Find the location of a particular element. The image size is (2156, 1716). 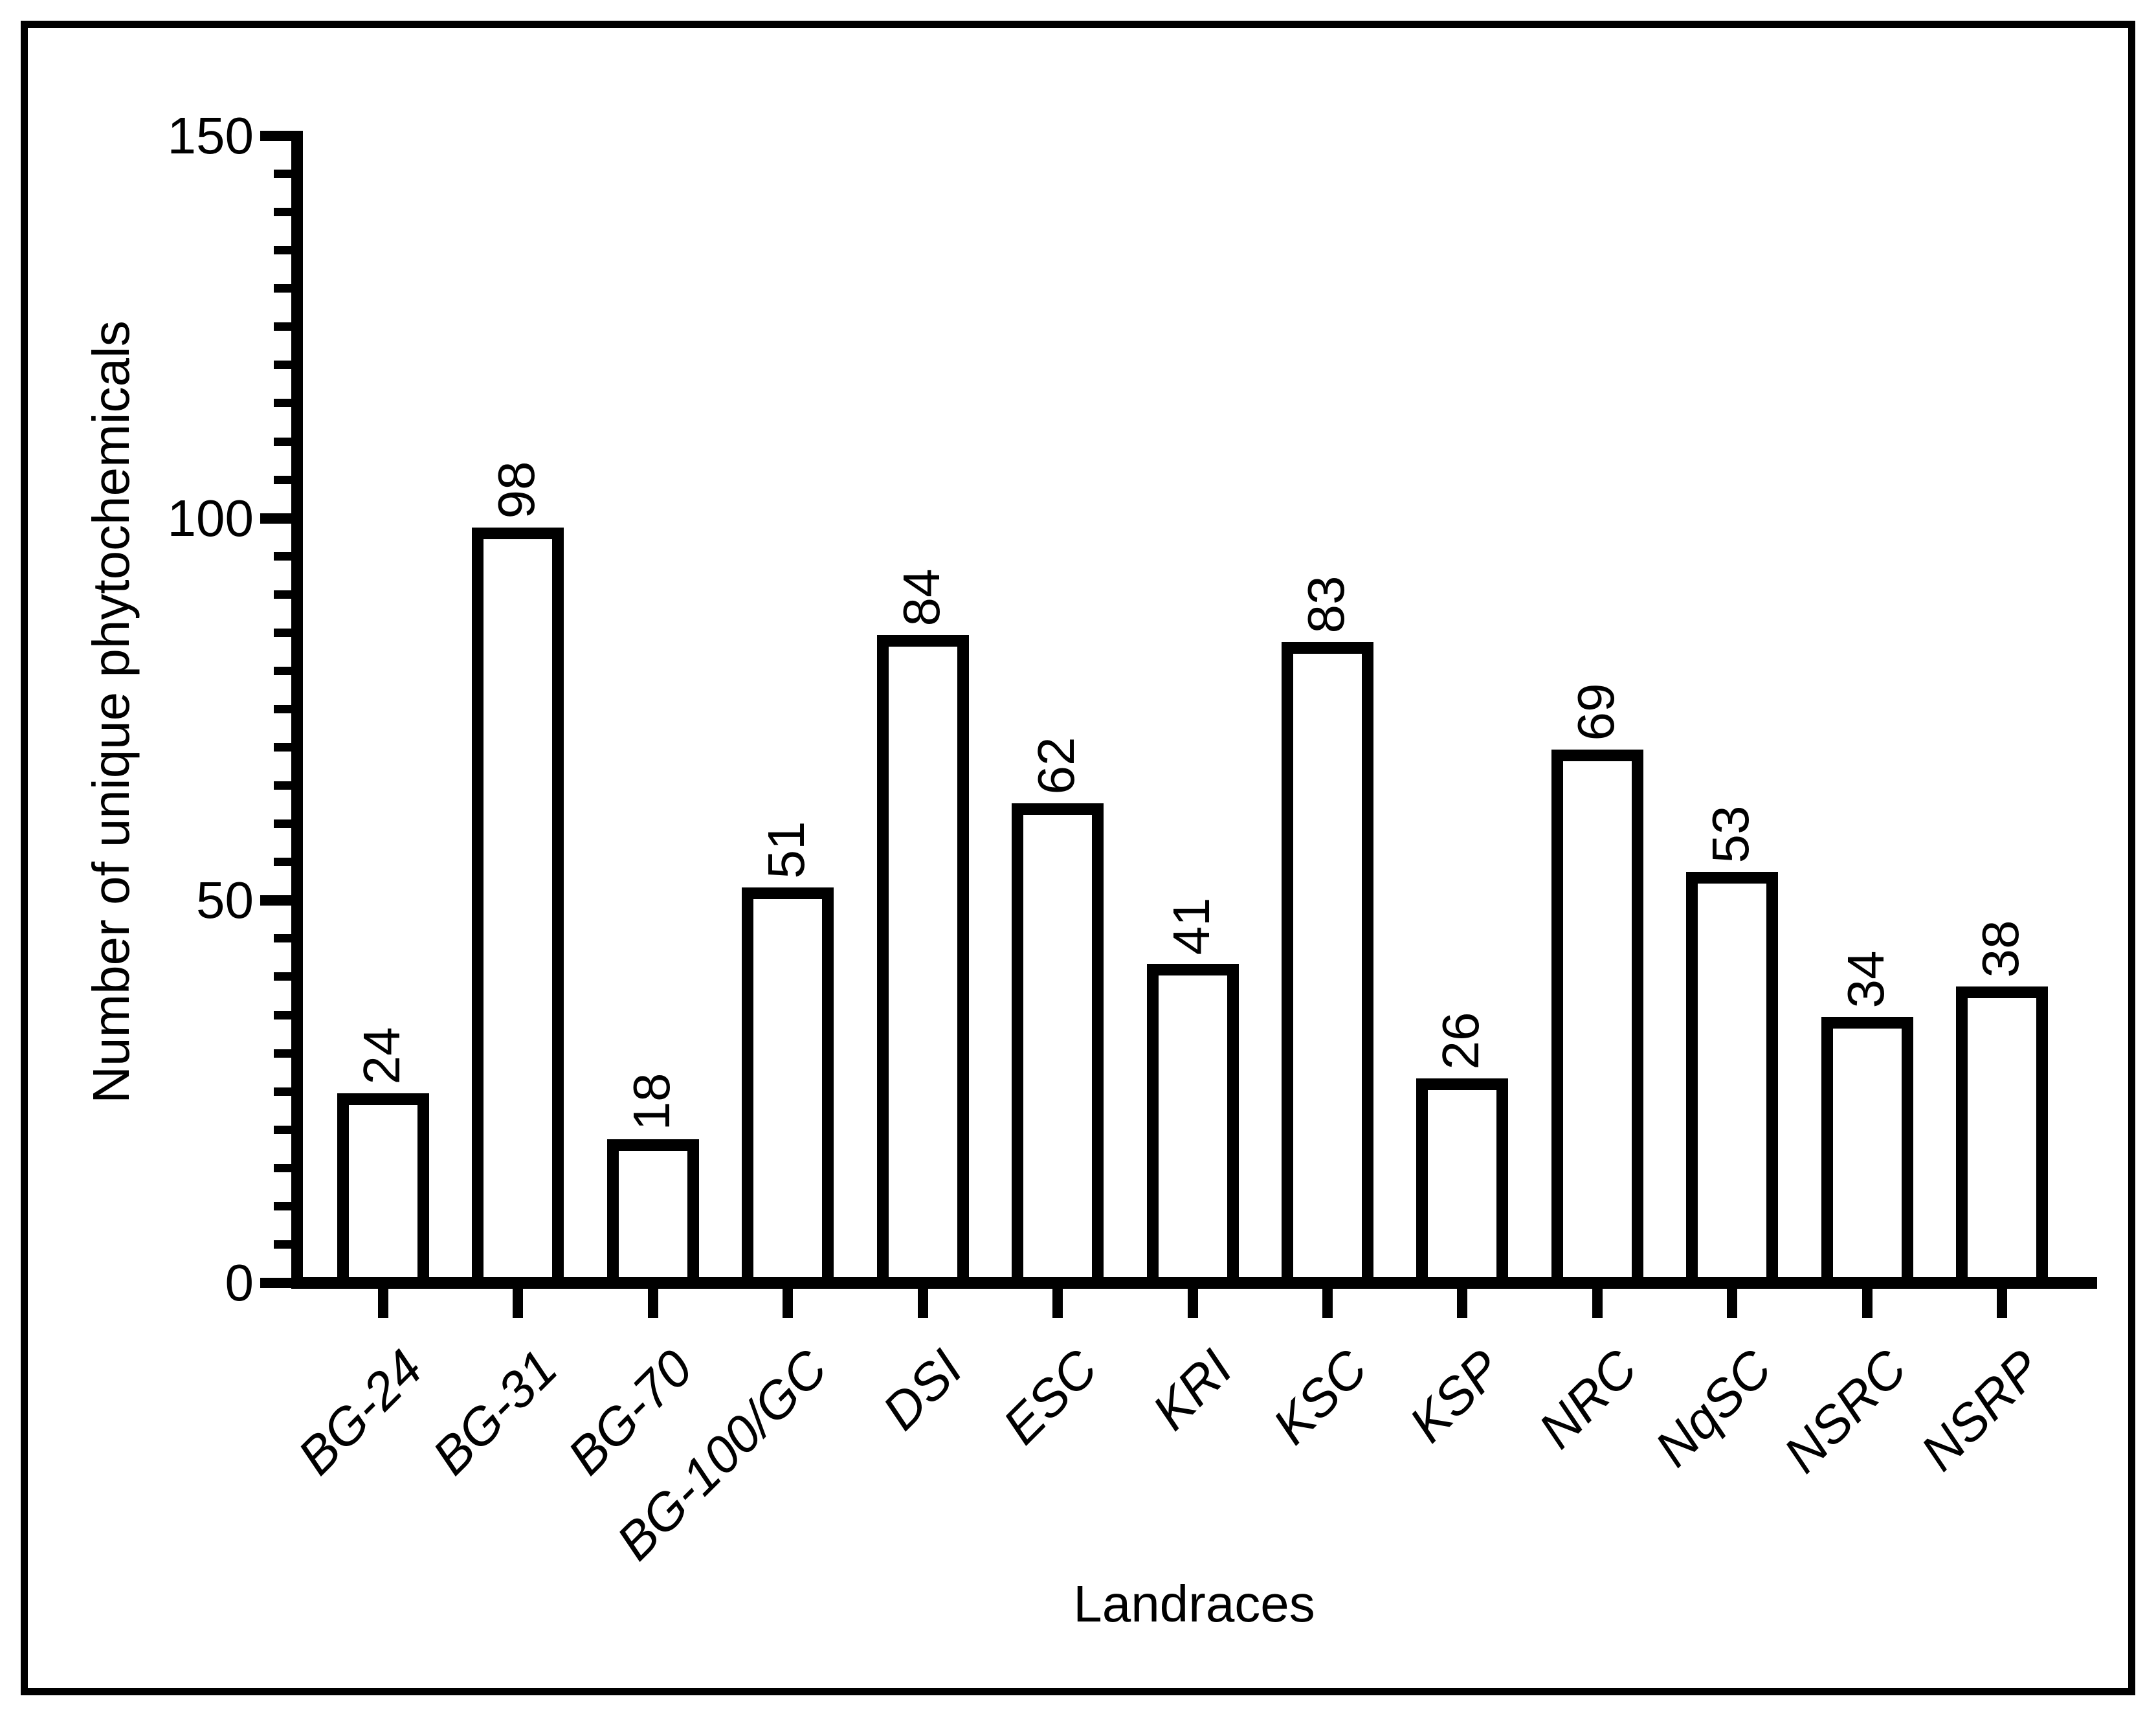

bar-NqSC is located at coordinates (1732, 1074).